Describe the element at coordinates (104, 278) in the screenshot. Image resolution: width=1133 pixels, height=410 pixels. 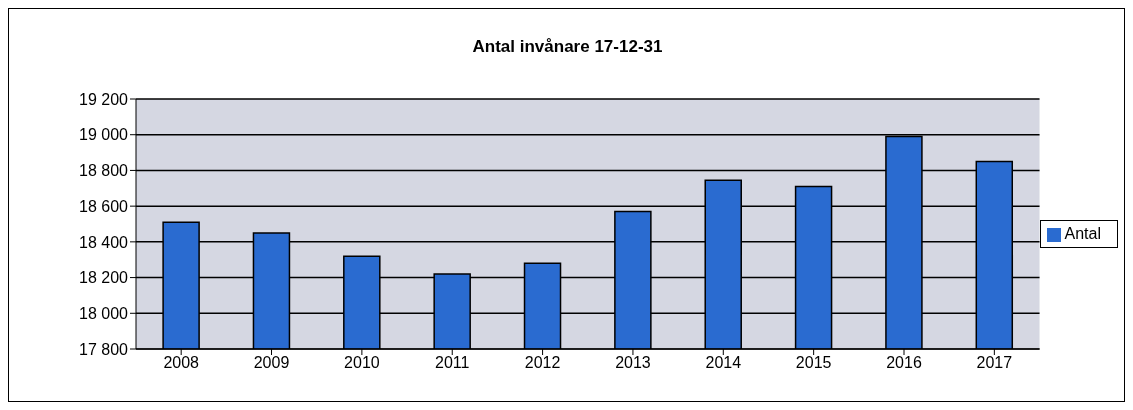
I see `y-tick-label: 18 200` at that location.